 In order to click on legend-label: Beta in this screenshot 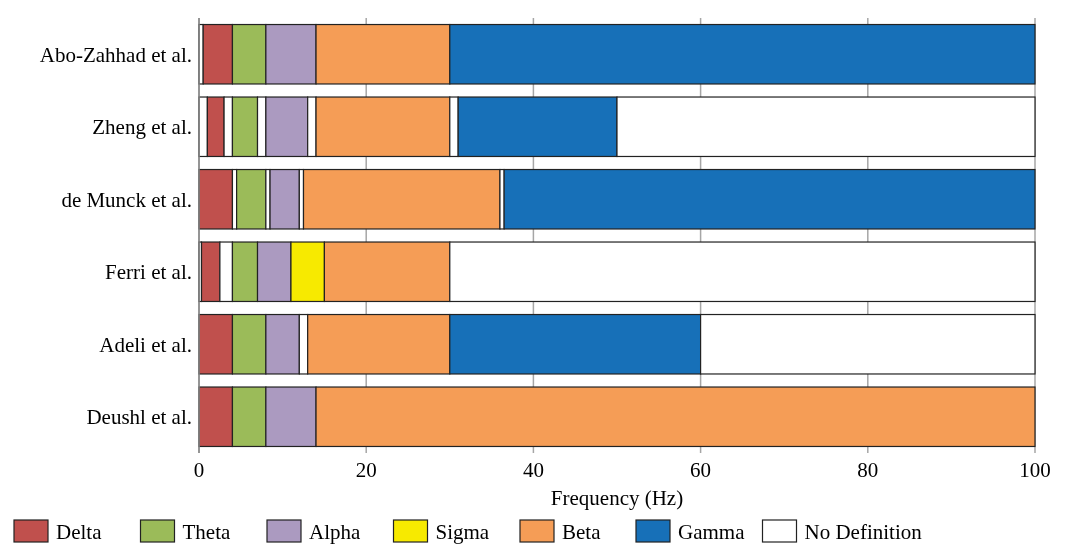, I will do `click(582, 532)`.